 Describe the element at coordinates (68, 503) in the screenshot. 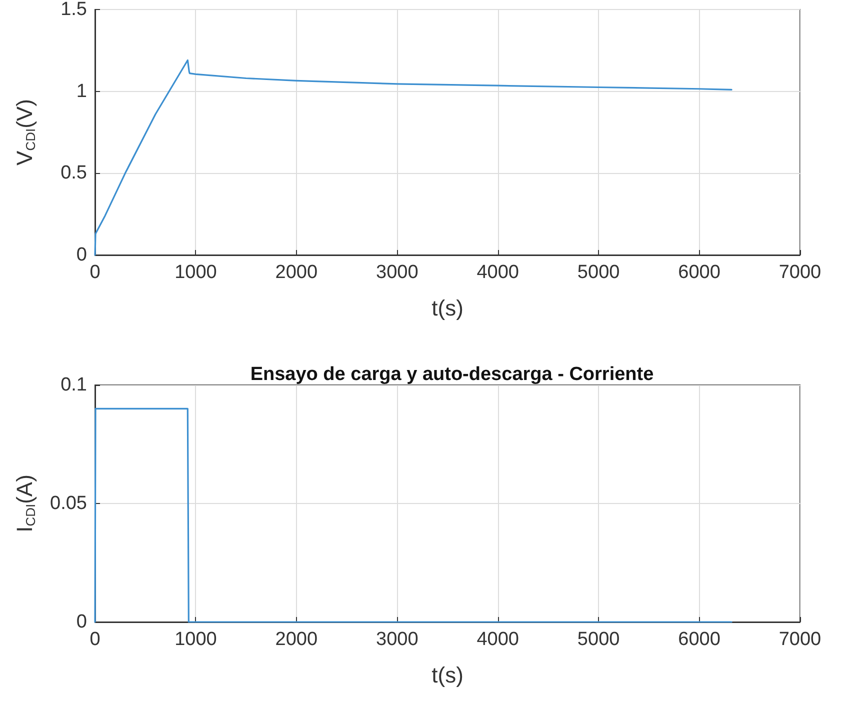

I see `y-tick-label: 0.05` at that location.